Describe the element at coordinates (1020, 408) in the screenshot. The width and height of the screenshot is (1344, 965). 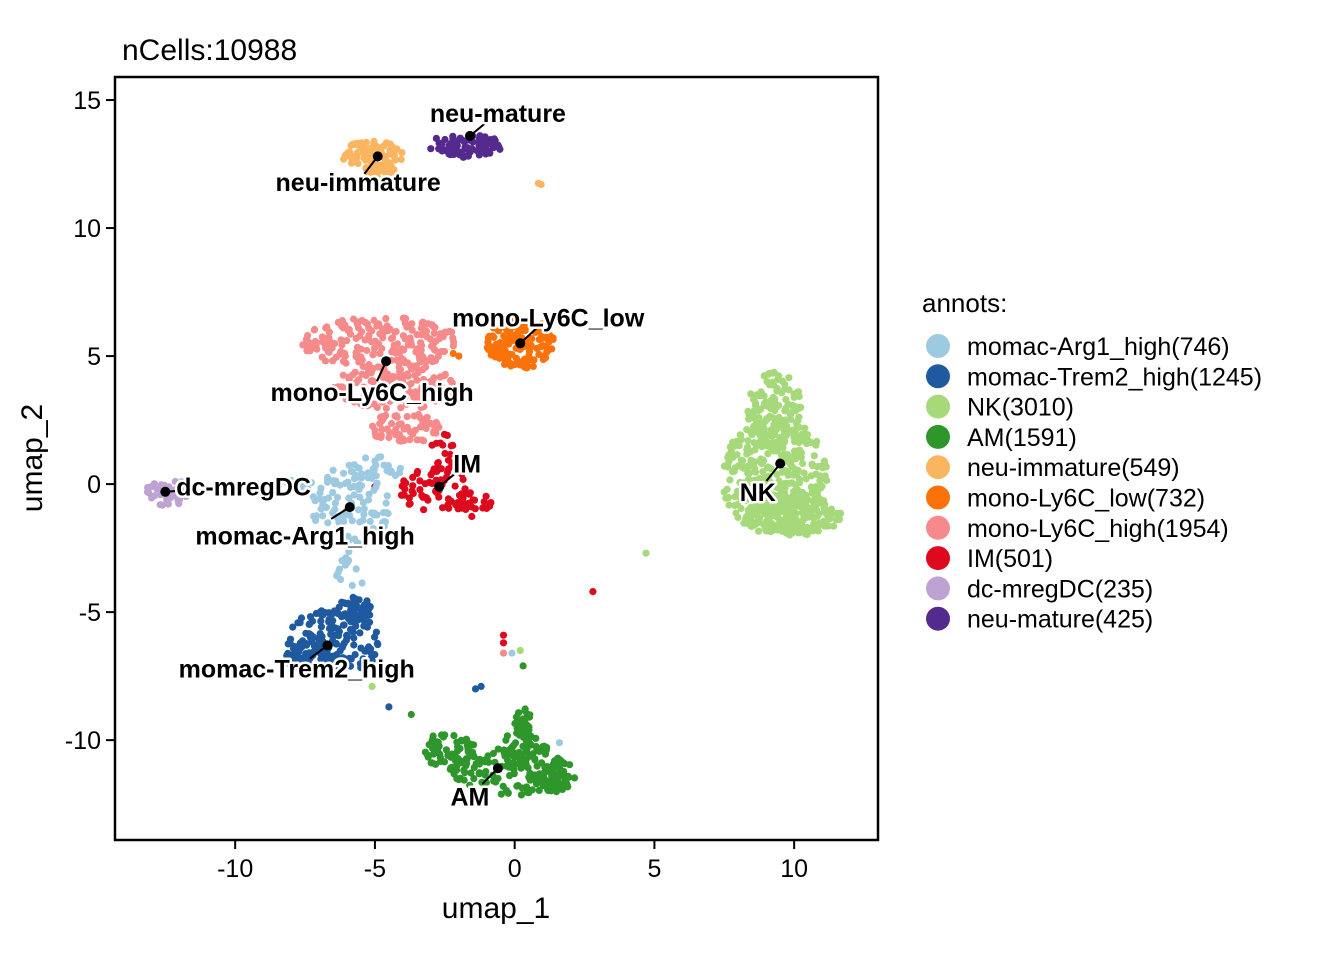
I see `legend-item-label: NK(3010)` at that location.